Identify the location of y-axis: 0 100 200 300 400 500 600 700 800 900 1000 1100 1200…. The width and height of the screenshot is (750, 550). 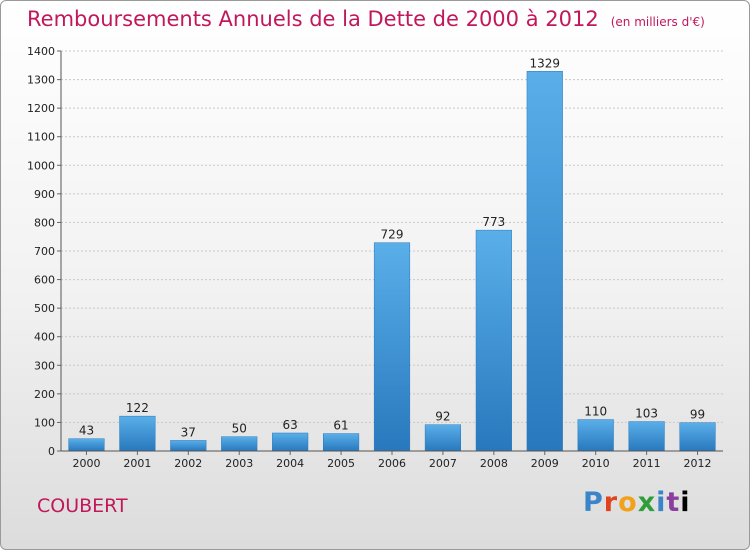
(44, 251).